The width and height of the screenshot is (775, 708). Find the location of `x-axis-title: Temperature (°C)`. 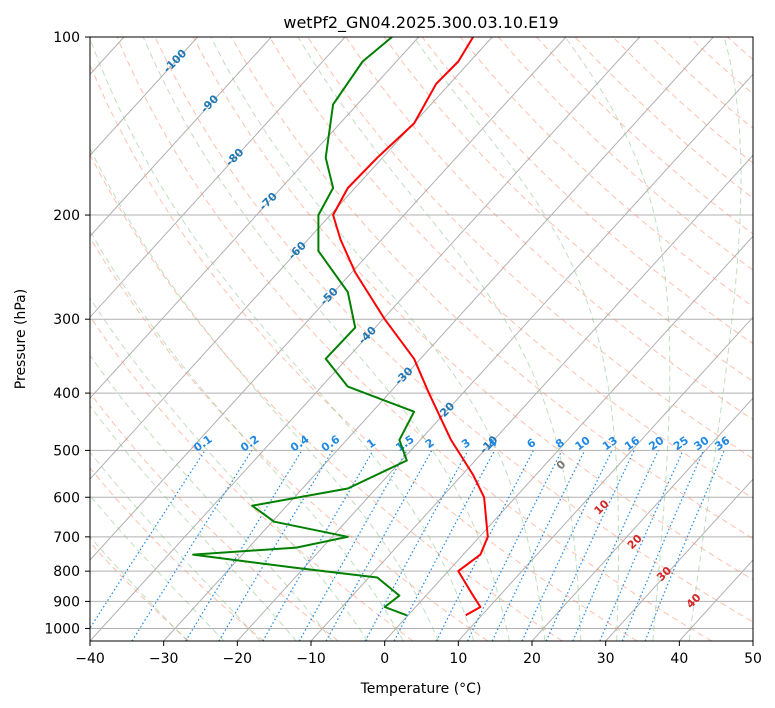

x-axis-title: Temperature (°C) is located at coordinates (421, 689).